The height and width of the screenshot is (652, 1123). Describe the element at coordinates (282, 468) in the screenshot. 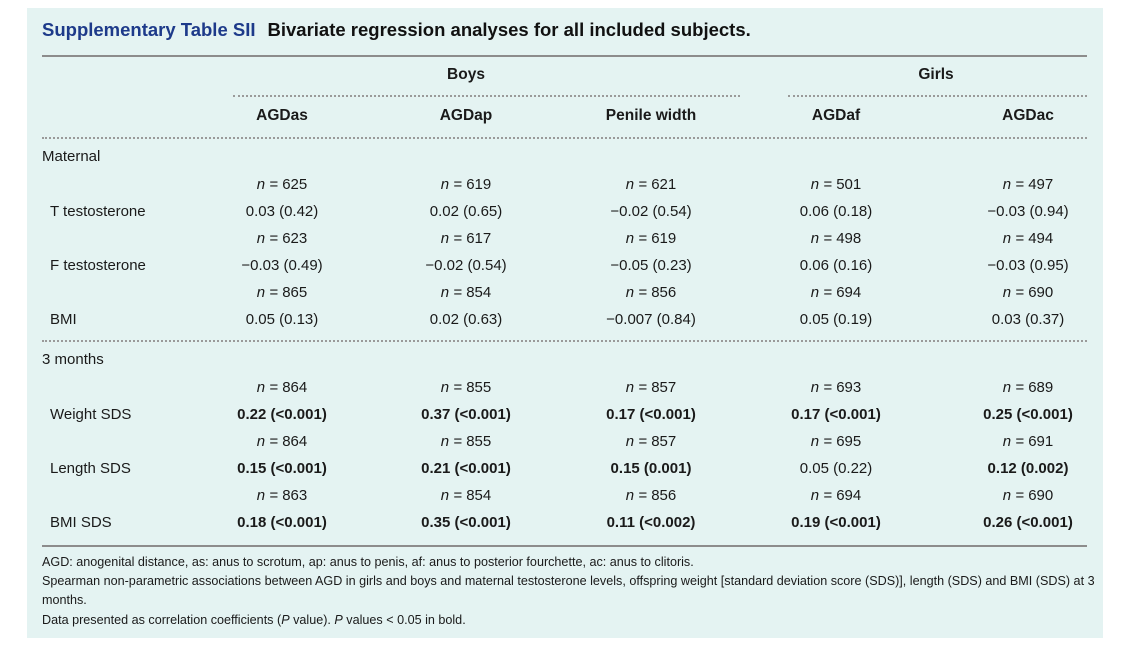

I see `value-cell: 0.15 (<0.001)` at that location.